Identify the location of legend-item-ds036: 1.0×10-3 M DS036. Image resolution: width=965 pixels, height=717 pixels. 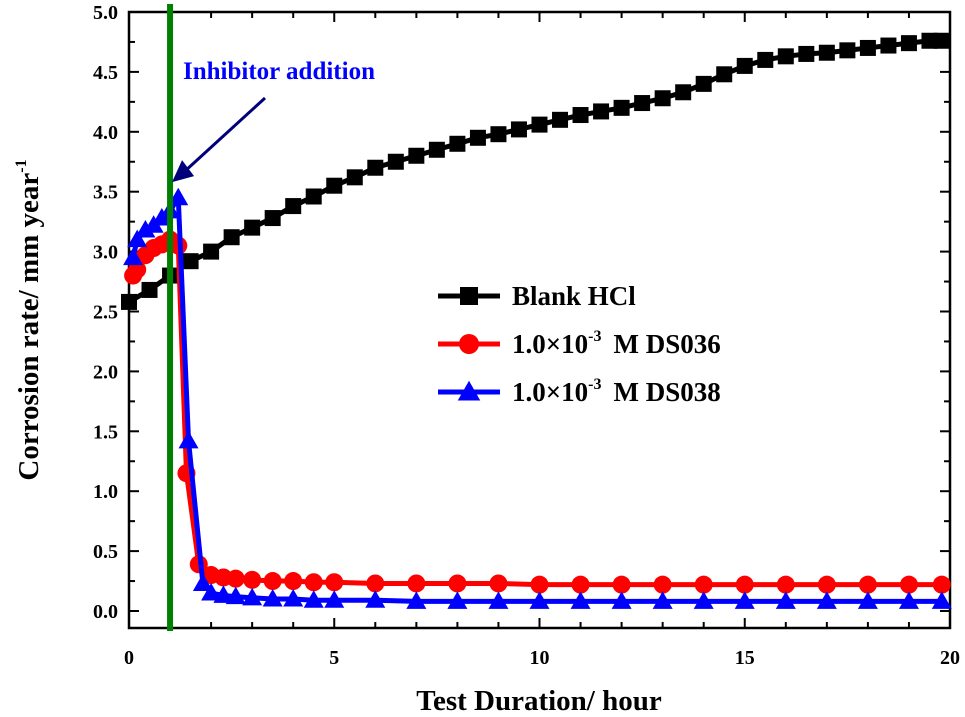
(579, 343).